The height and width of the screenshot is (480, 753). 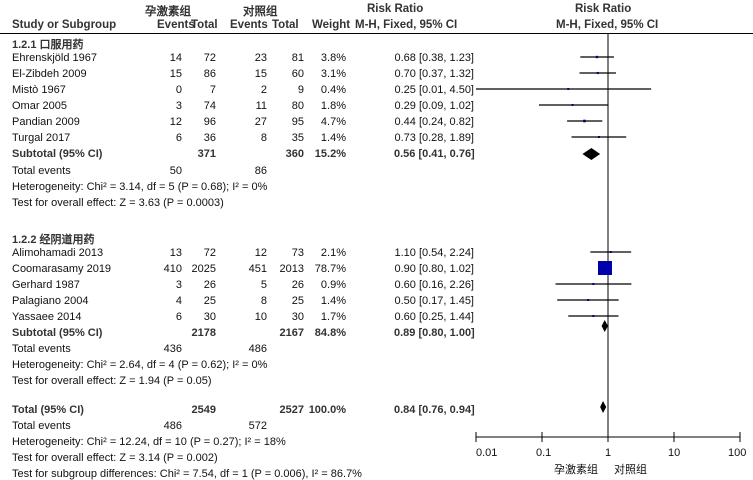 I want to click on study-name: Gerhard 1987, so click(x=46, y=285).